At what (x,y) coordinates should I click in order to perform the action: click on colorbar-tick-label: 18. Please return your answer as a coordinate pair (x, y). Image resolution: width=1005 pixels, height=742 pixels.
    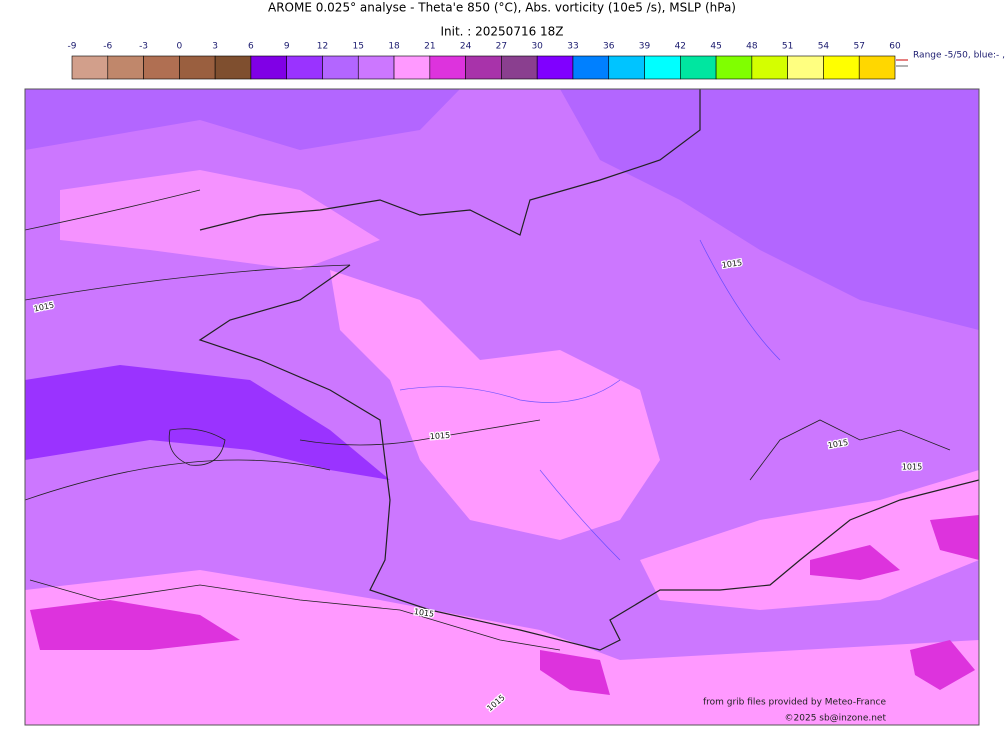
    Looking at the image, I should click on (394, 47).